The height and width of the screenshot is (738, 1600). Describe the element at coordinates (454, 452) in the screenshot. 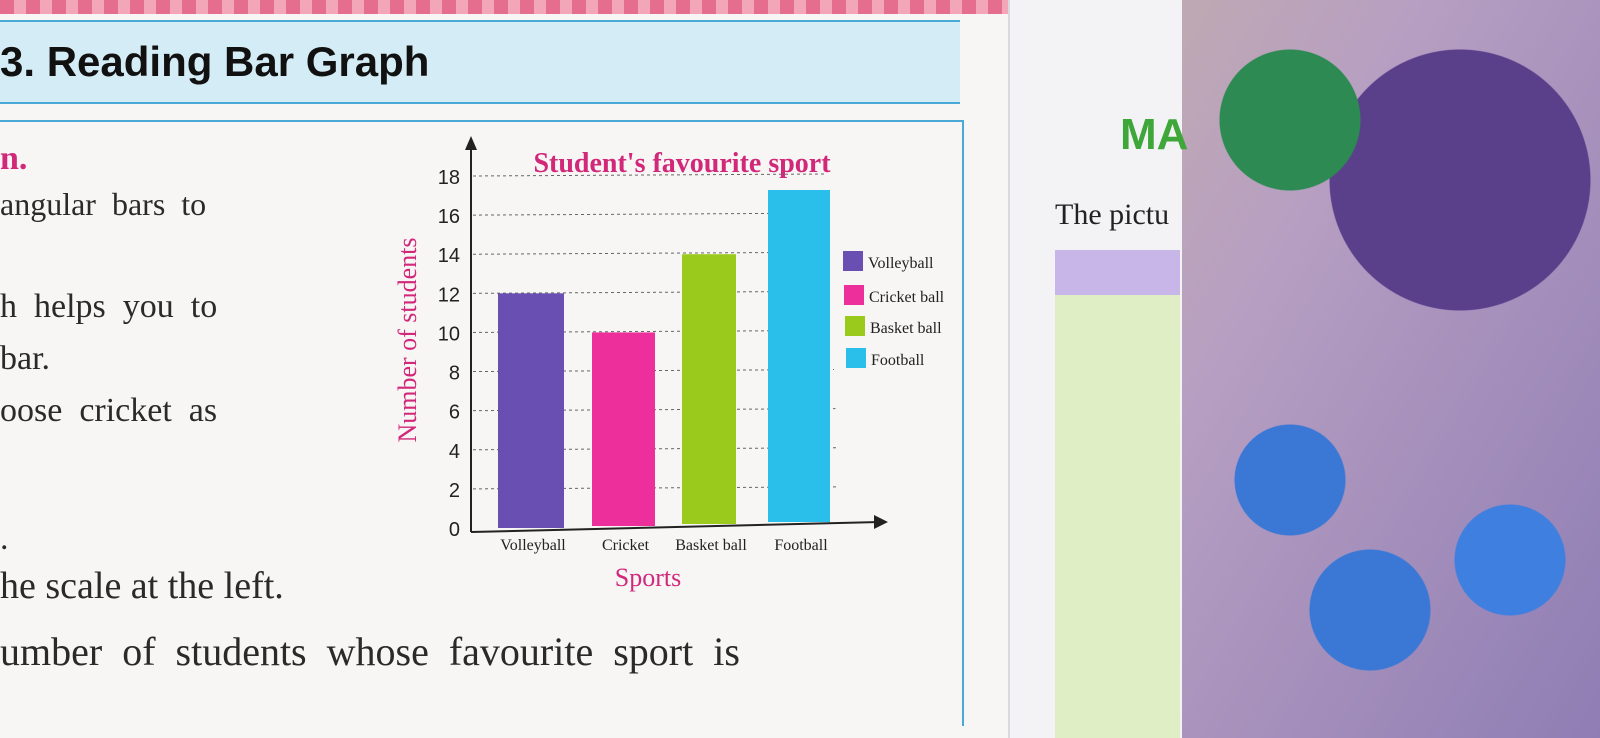

I see `y-tick-label: 4` at that location.